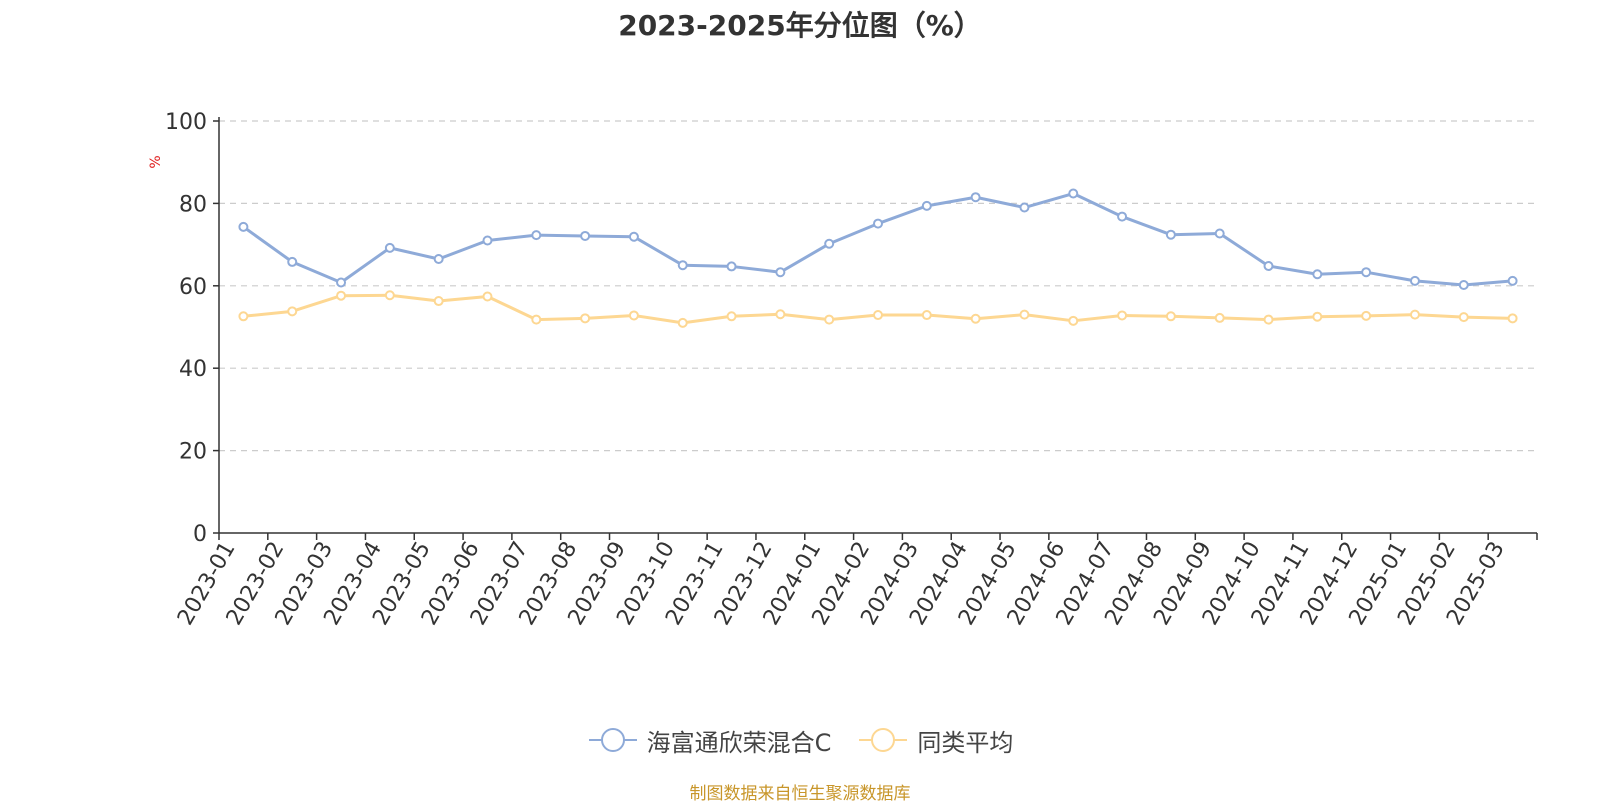  I want to click on legend-item-2: 同类平均, so click(935, 740).